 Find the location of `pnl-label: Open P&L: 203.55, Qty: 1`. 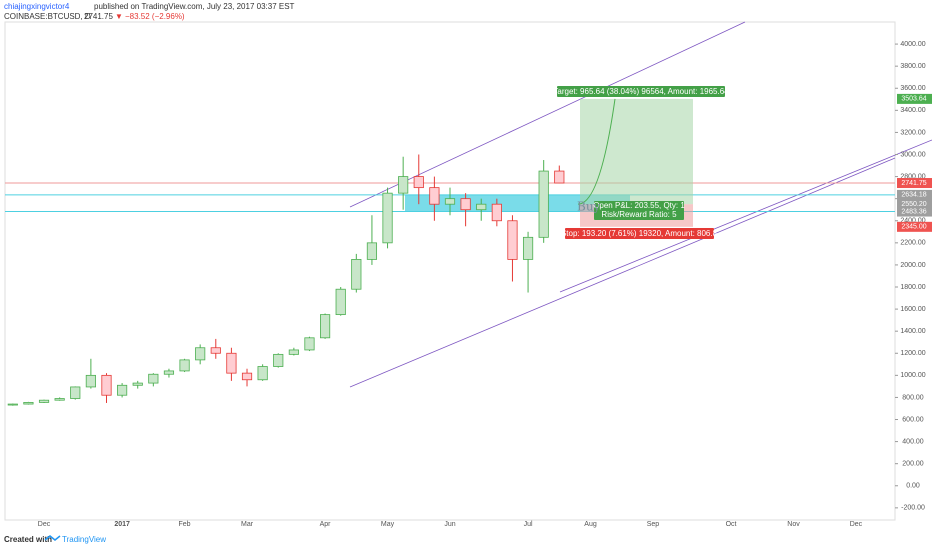

pnl-label: Open P&L: 203.55, Qty: 1 is located at coordinates (639, 205).